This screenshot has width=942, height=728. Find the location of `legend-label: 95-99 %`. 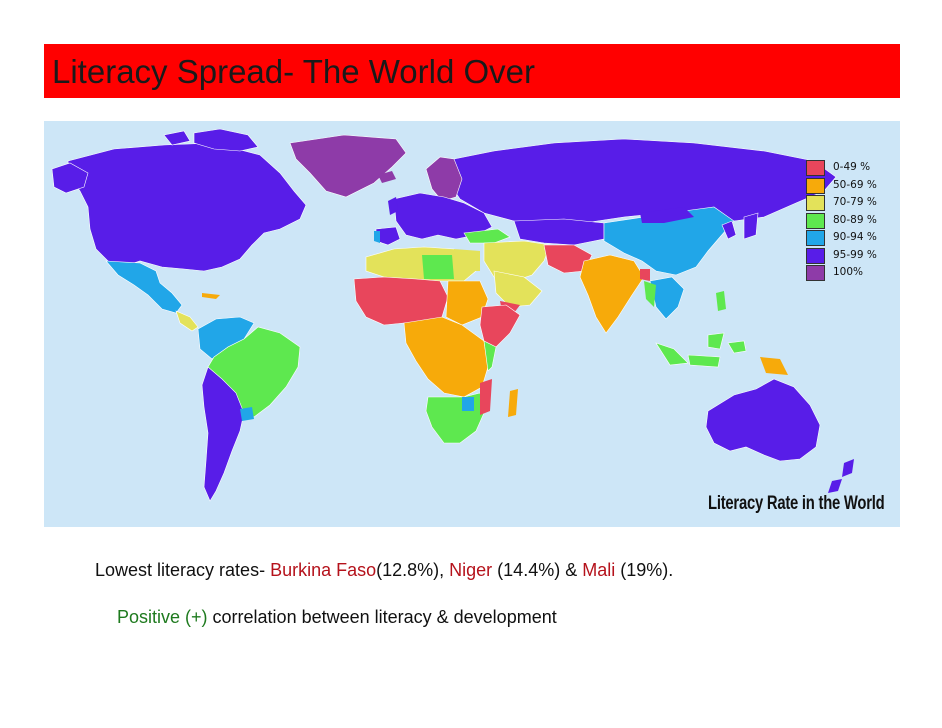

legend-label: 95-99 % is located at coordinates (855, 254).